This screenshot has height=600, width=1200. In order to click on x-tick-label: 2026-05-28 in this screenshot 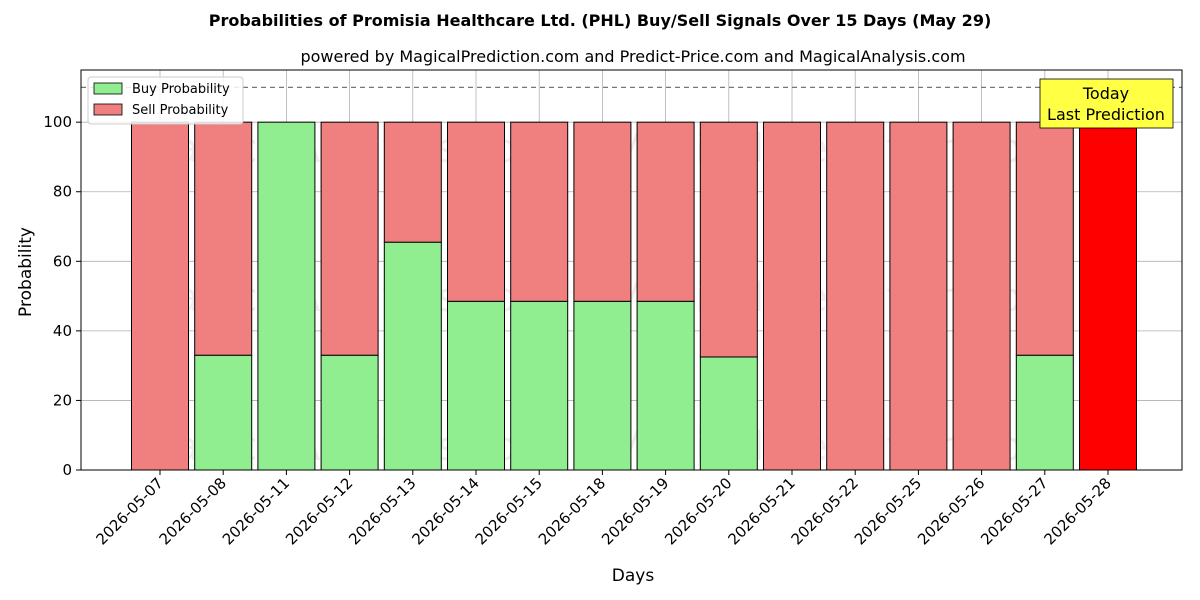, I will do `click(1077, 511)`.